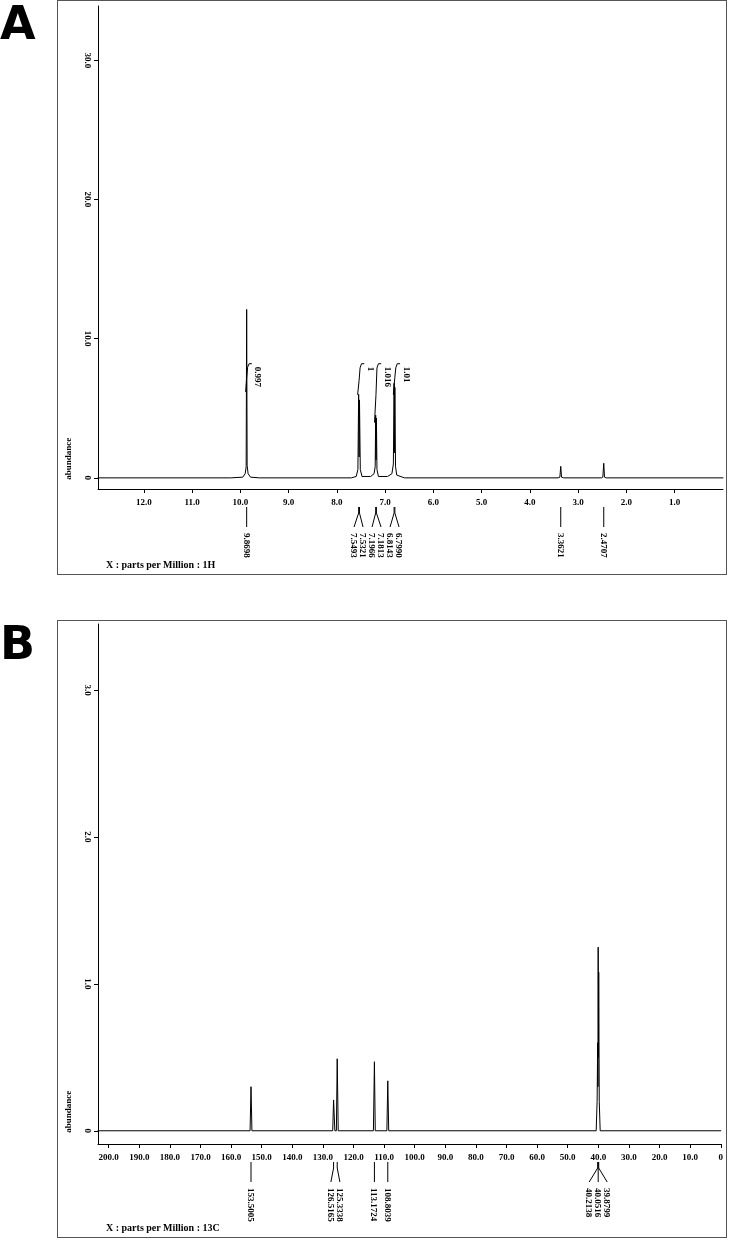 This screenshot has width=731, height=1239. What do you see at coordinates (87, 339) in the screenshot?
I see `y-tick-label: 10.0` at bounding box center [87, 339].